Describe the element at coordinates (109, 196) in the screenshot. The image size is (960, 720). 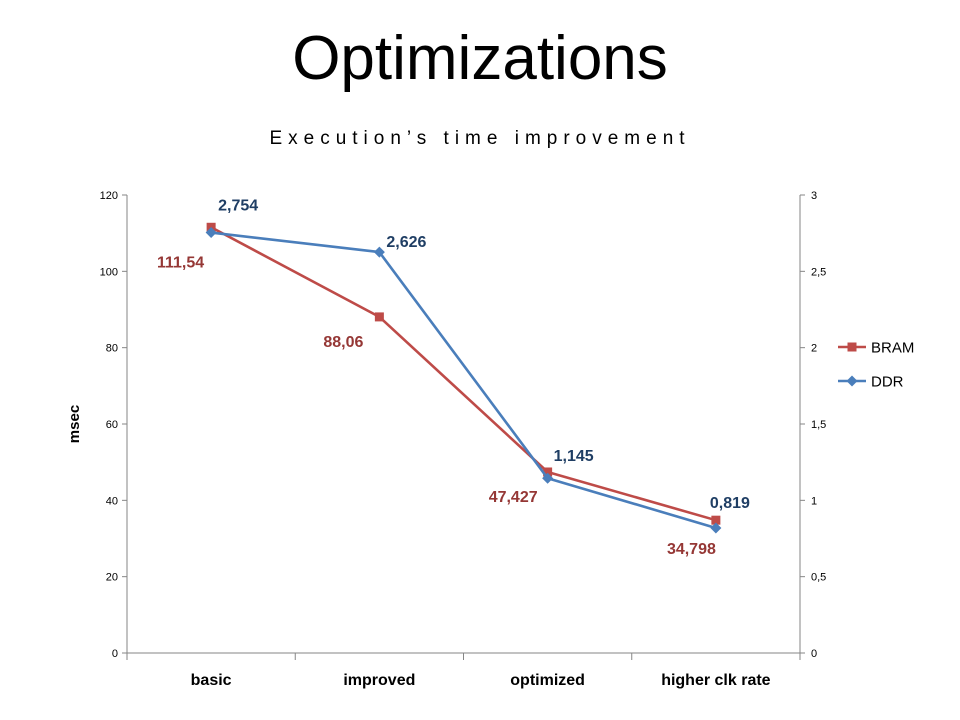
I see `y-tick-label: 120` at that location.